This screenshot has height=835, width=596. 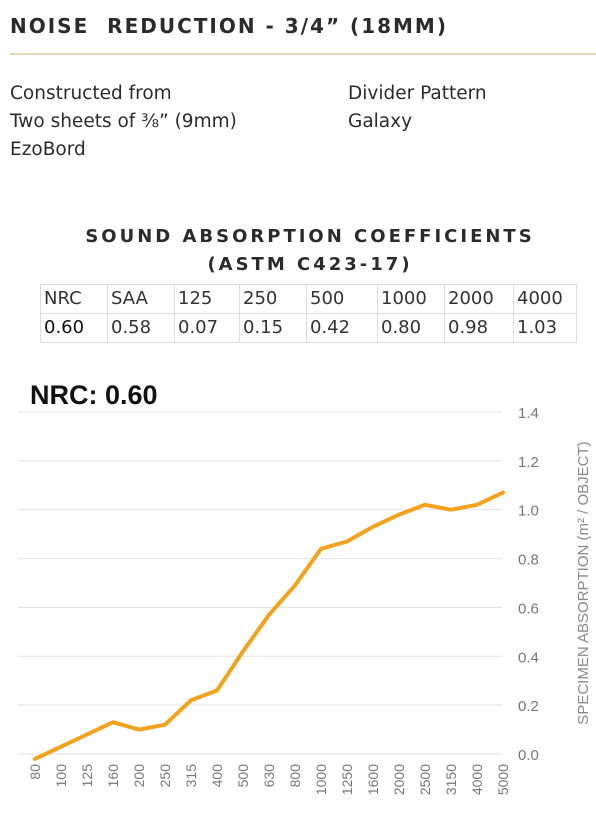 What do you see at coordinates (528, 608) in the screenshot?
I see `y-tick-label: 0.6` at bounding box center [528, 608].